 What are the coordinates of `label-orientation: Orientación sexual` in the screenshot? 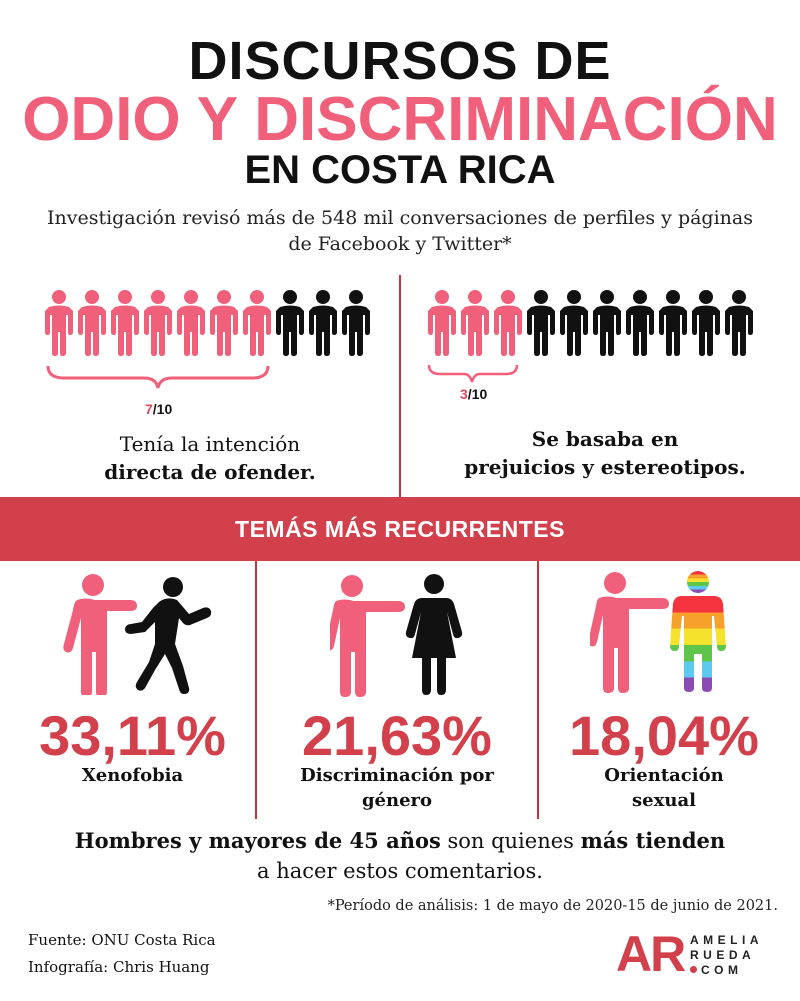 It's located at (664, 788).